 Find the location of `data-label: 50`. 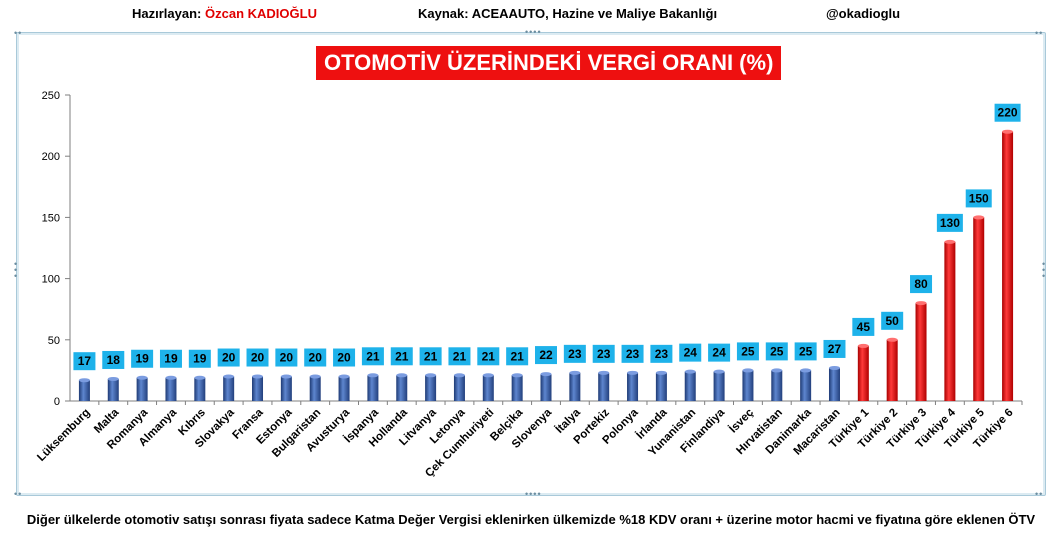

data-label: 50 is located at coordinates (893, 321).